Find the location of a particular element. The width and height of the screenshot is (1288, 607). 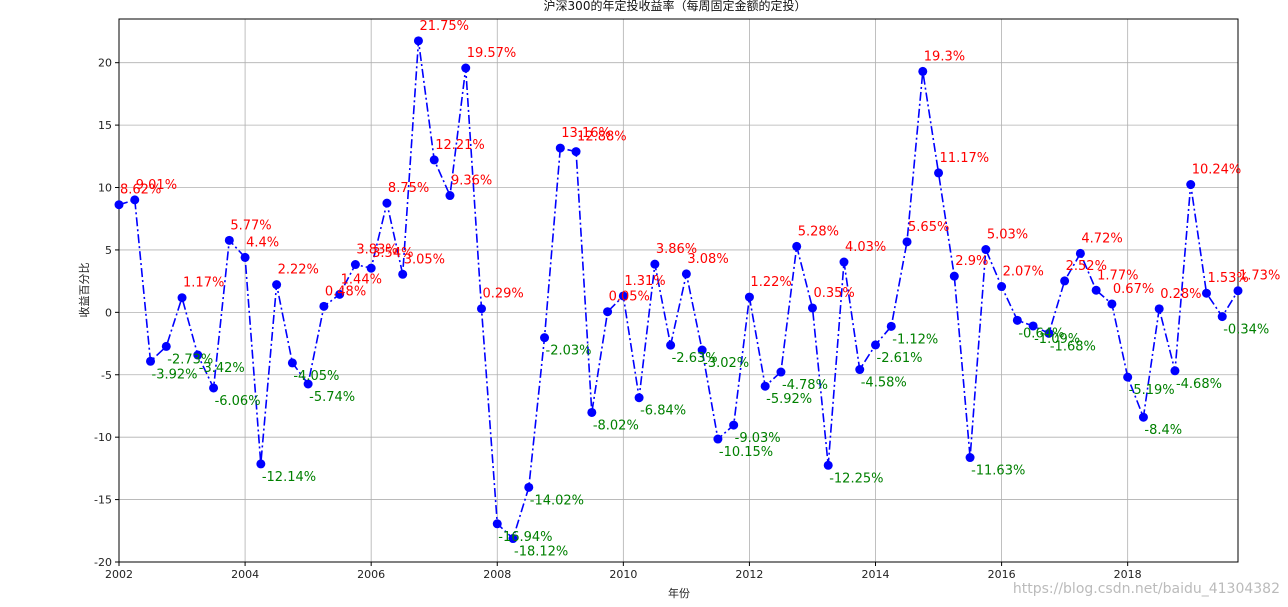

y-tick-label: 0 is located at coordinates (108, 312).